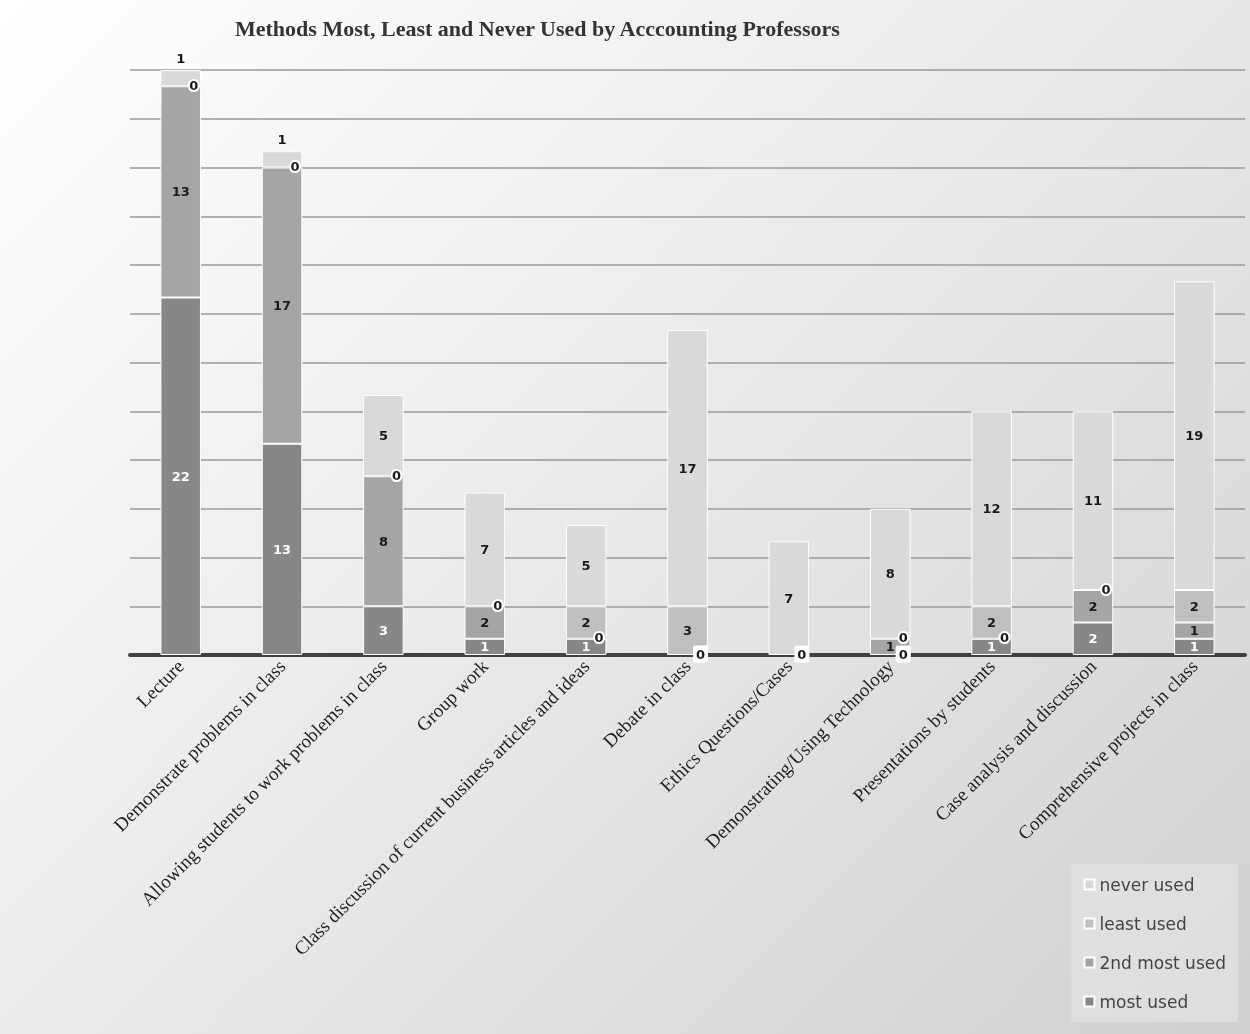 The height and width of the screenshot is (1034, 1250). I want to click on chart-title: Methods Most, Least and Never Used by Acccounting Professors, so click(538, 28).